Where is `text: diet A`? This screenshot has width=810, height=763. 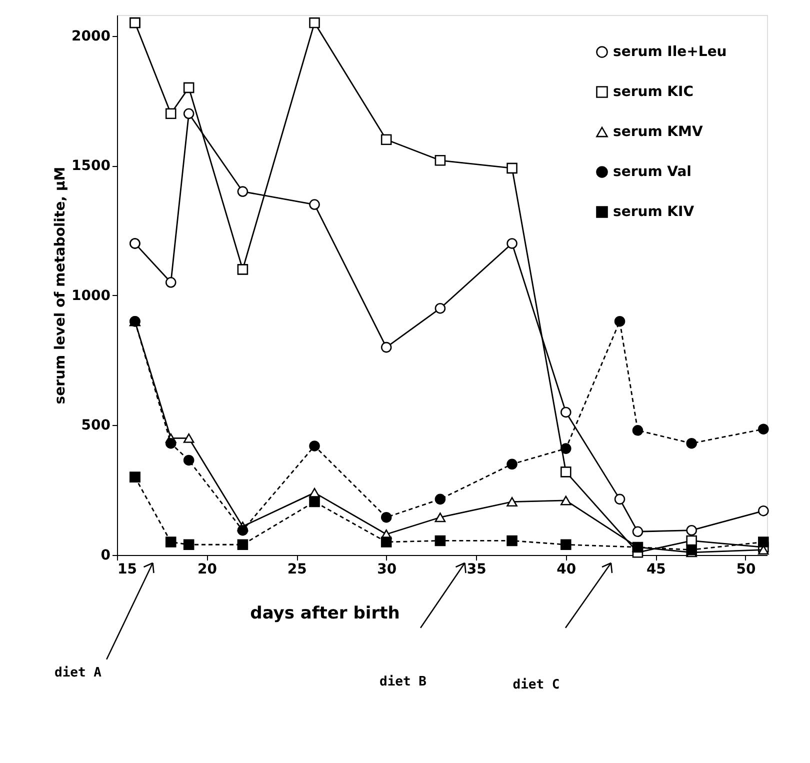
text: diet A is located at coordinates (78, 673).